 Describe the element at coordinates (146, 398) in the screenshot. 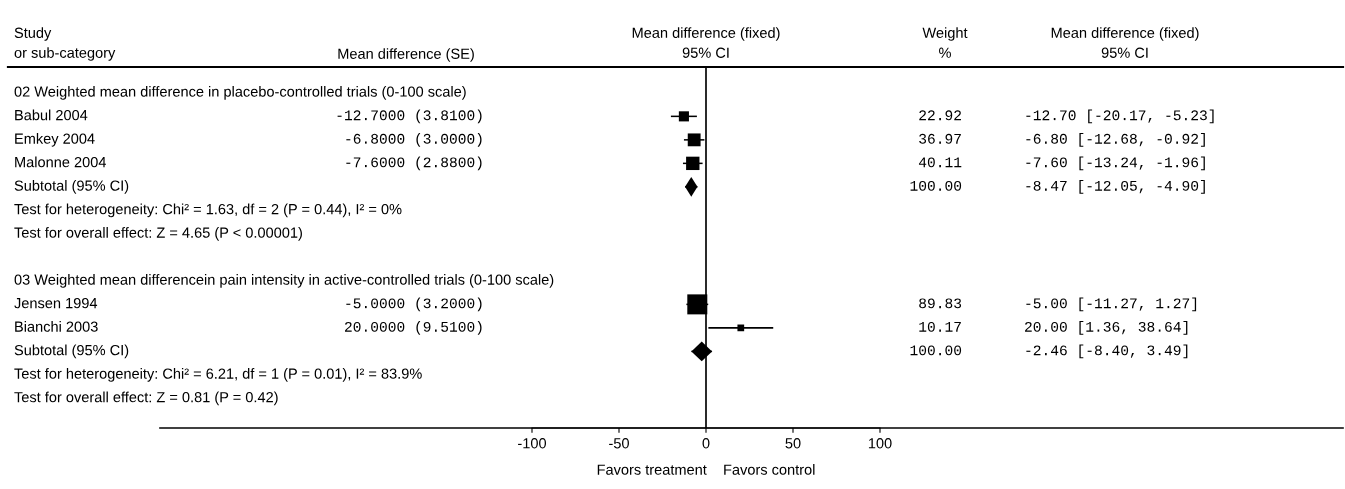

I see `y-tick-label: Test for overall effect: Z = 0.81 (P = 0.42)` at that location.